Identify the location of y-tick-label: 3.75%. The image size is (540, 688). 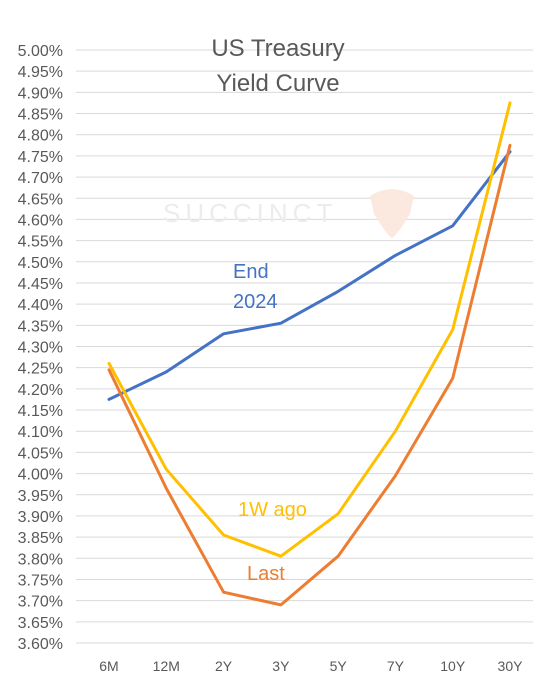
(40, 580).